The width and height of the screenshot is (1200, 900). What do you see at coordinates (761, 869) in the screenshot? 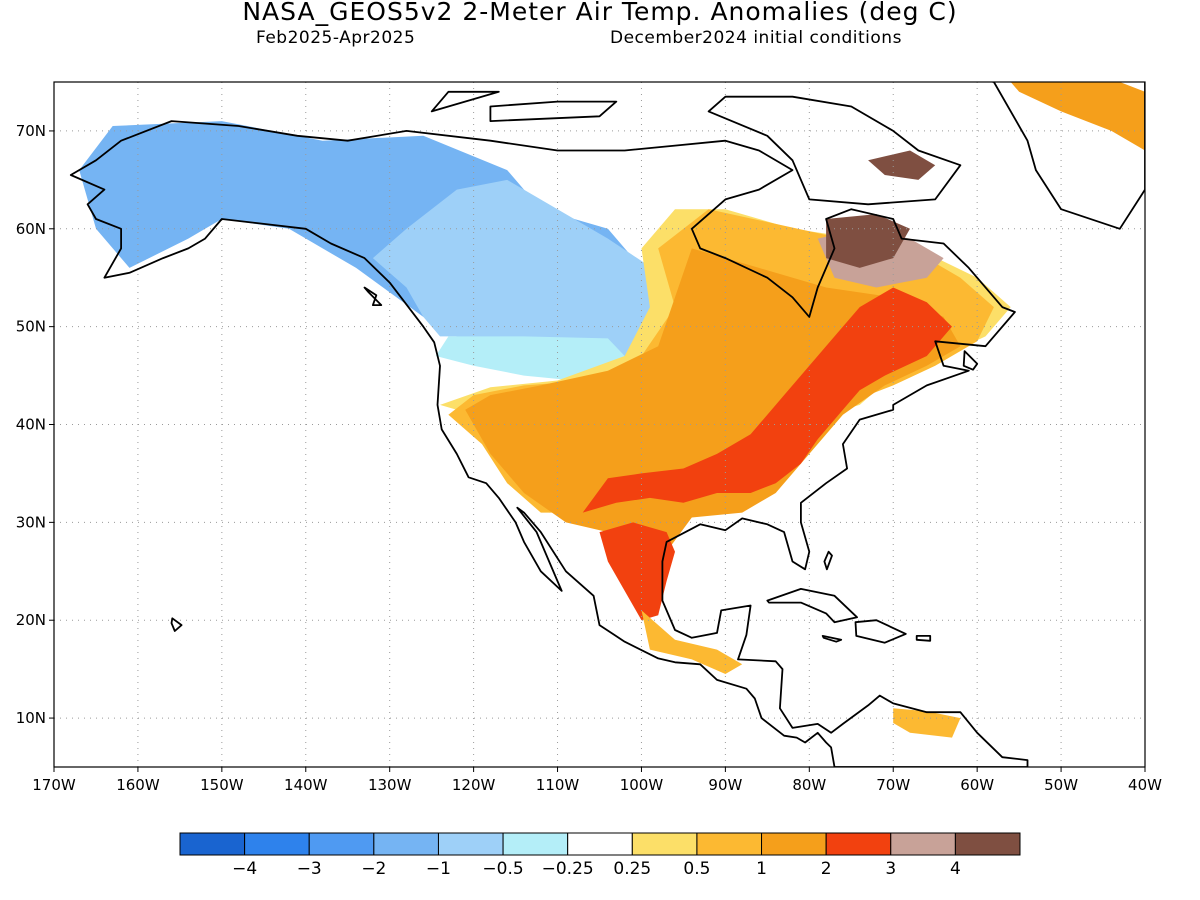
I see `colorbar-label: 1` at bounding box center [761, 869].